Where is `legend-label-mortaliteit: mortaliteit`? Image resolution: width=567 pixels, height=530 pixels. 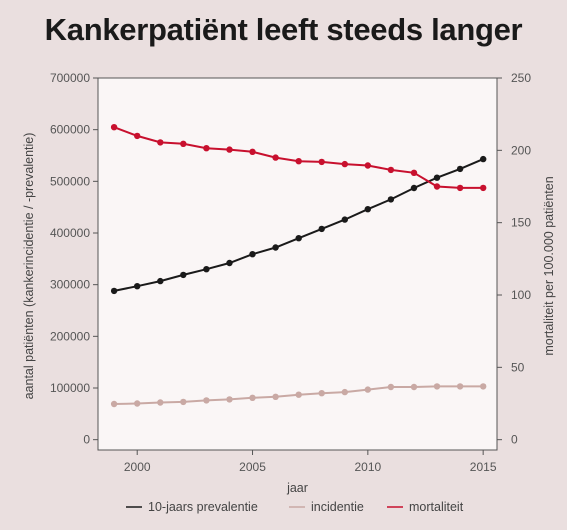
legend-label-mortaliteit: mortaliteit is located at coordinates (436, 507).